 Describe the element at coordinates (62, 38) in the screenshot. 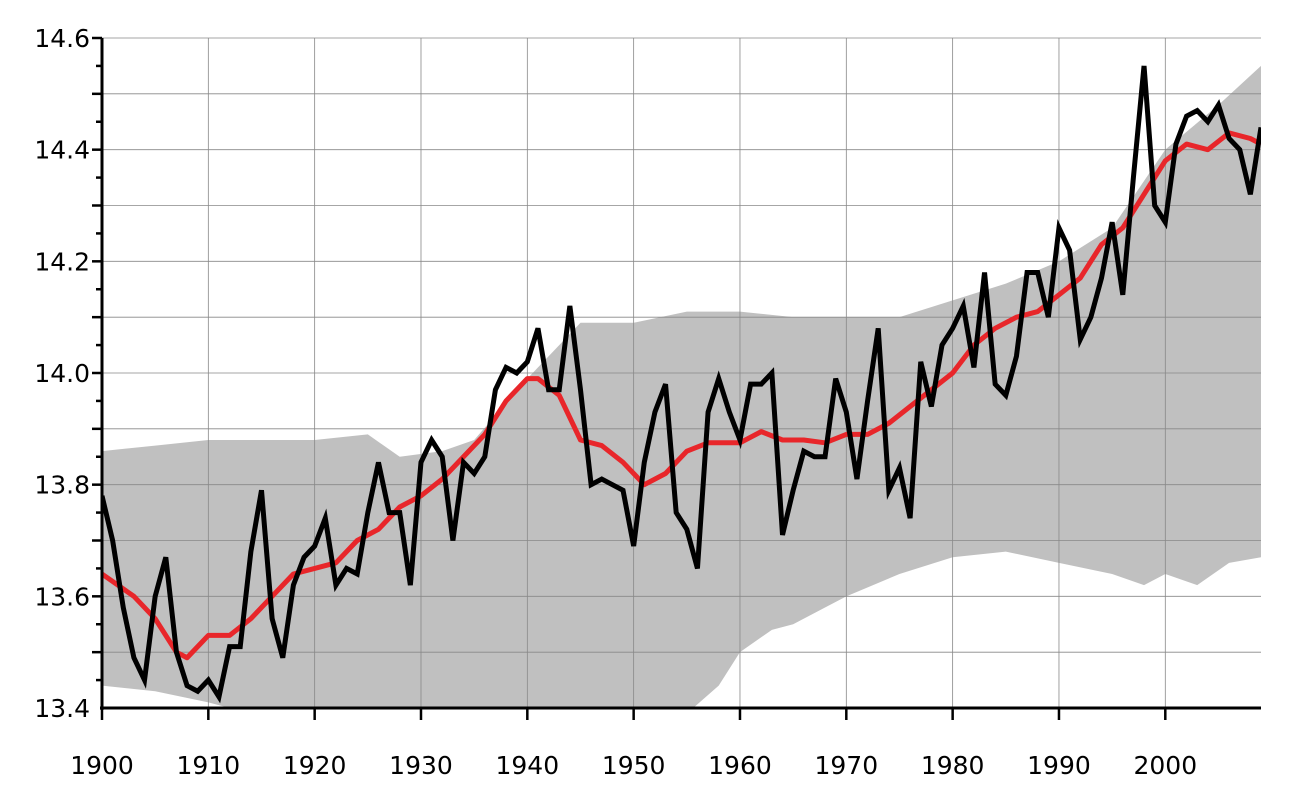

I see `y-tick-label: 14.6` at that location.